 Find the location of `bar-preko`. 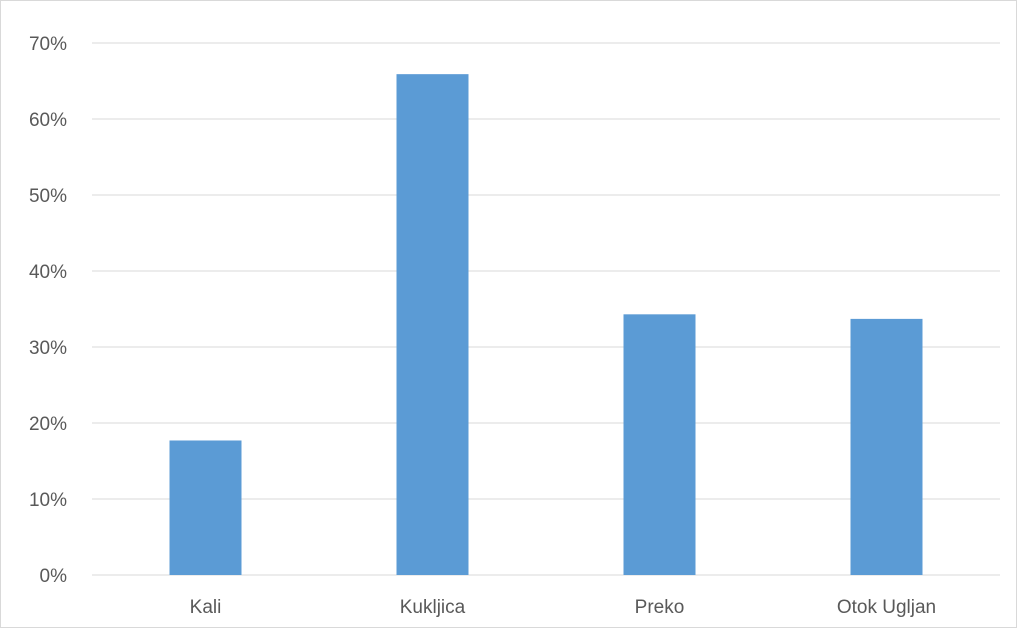

bar-preko is located at coordinates (659, 444).